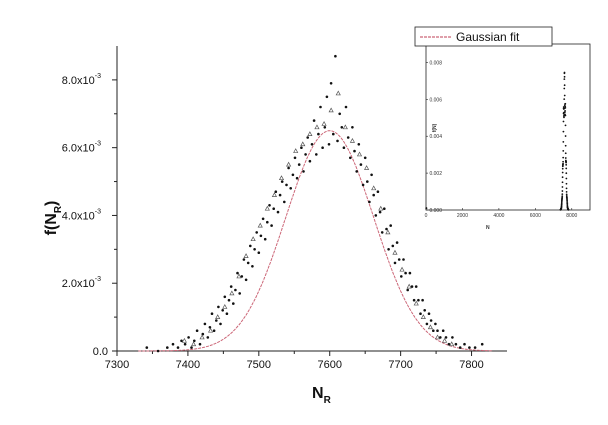 This screenshot has height=425, width=608. What do you see at coordinates (435, 127) in the screenshot?
I see `inset-y-axis-title: f(N)` at bounding box center [435, 127].